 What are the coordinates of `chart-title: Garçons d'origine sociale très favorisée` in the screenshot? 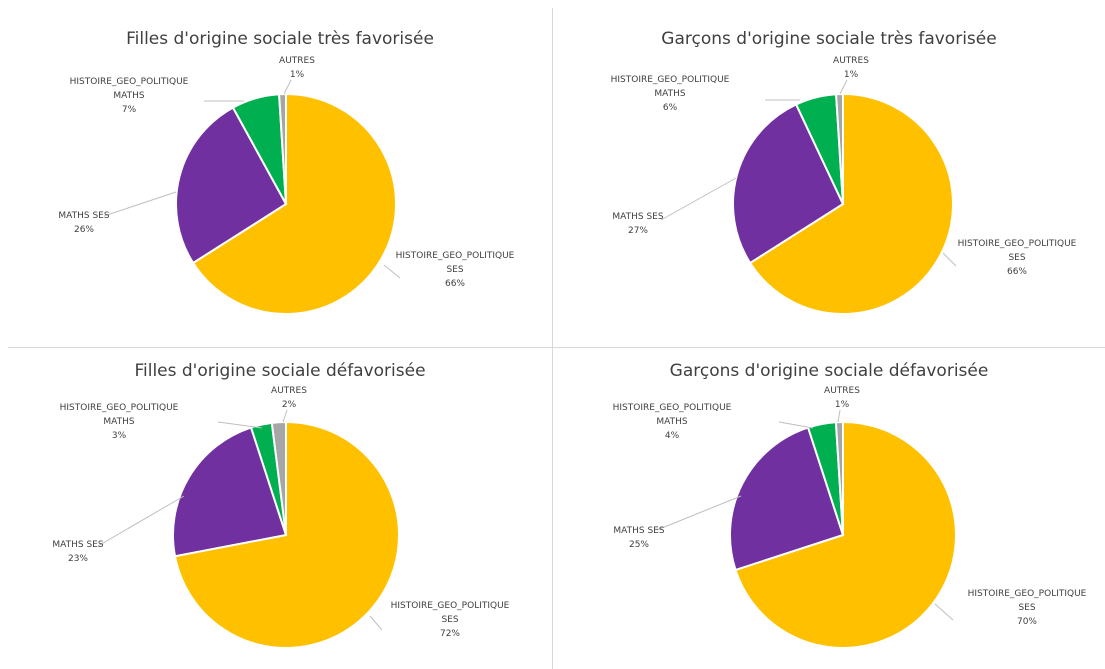 It's located at (828, 39).